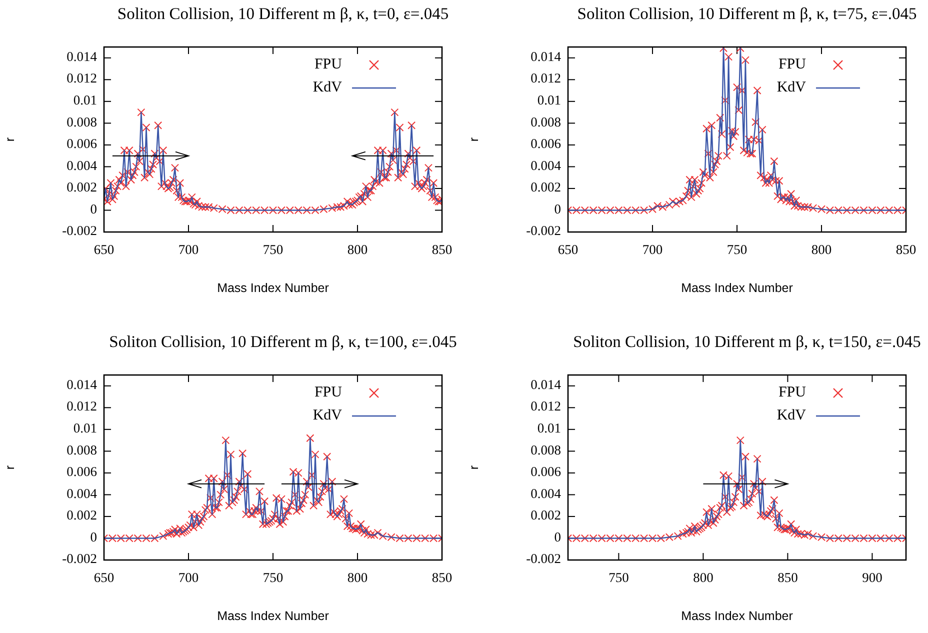 This screenshot has width=928, height=633. Describe the element at coordinates (747, 13) in the screenshot. I see `chart-title: Soliton Collision, 10 Different m β, κ, t=75, ε=.045` at that location.